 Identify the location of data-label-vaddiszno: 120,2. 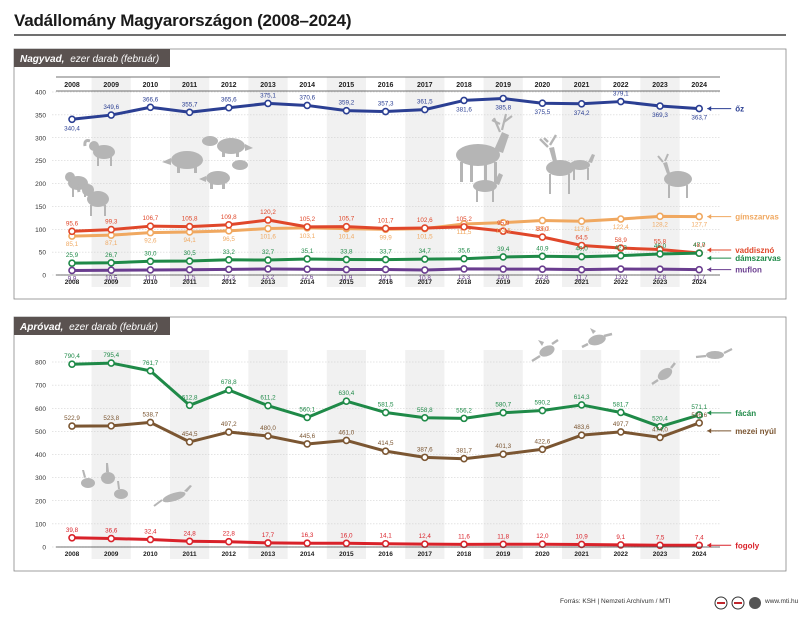
(268, 212).